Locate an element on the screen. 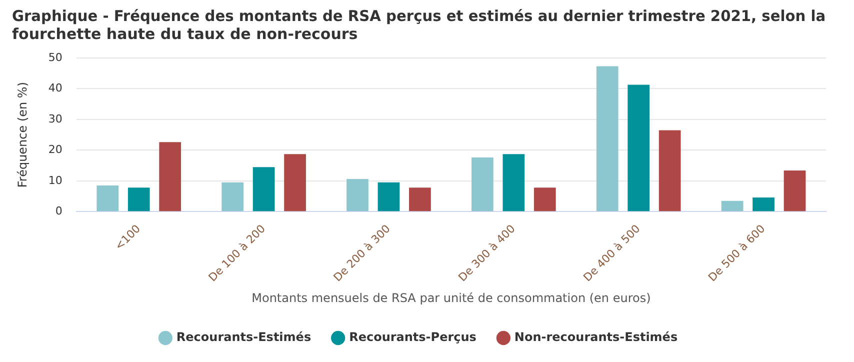 The height and width of the screenshot is (362, 854). x-tick-label: De 300 à 400 is located at coordinates (487, 253).